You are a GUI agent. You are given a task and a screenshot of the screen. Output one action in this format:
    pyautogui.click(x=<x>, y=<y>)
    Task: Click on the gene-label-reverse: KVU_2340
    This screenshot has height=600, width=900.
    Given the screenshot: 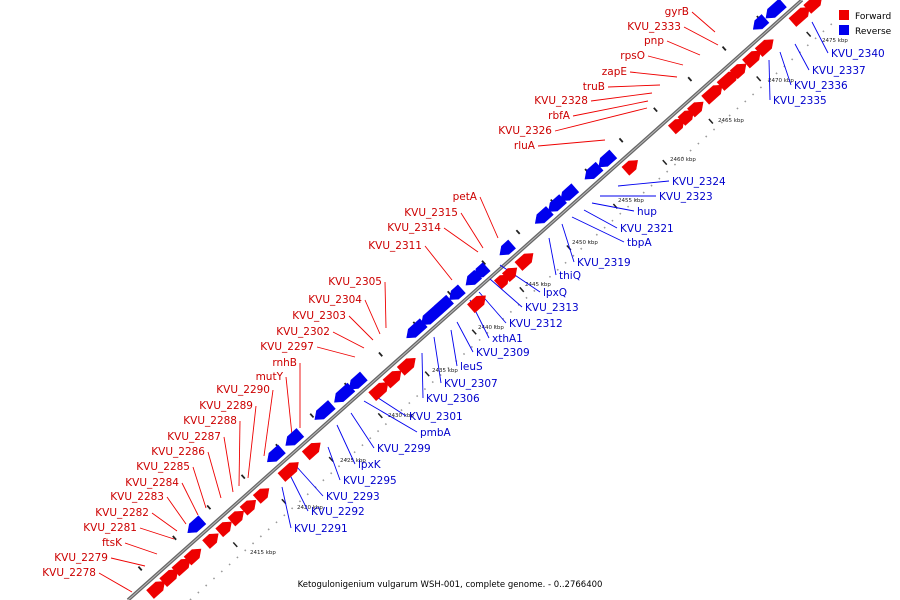 What is the action you would take?
    pyautogui.click(x=858, y=54)
    